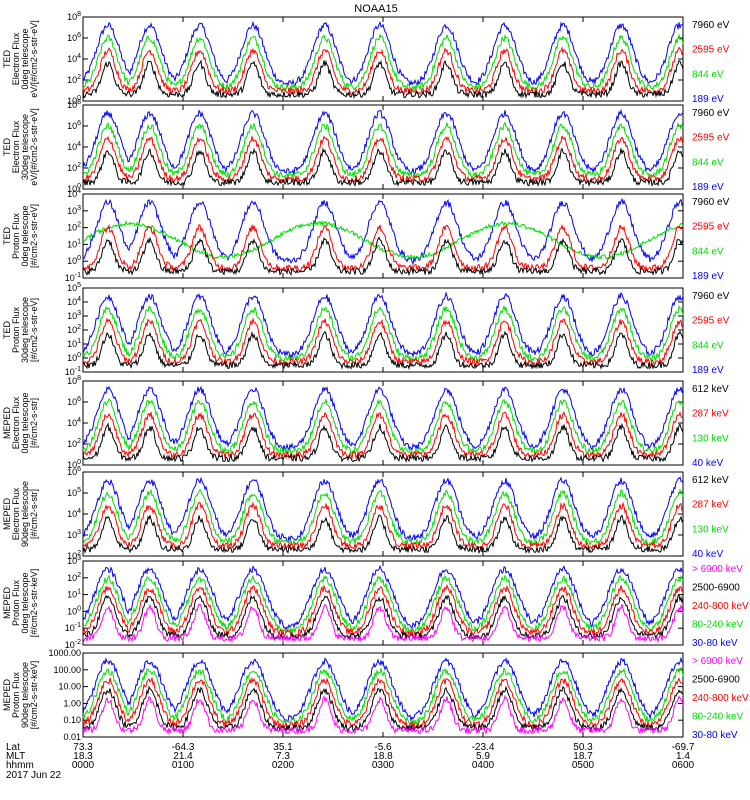  Describe the element at coordinates (13, 747) in the screenshot. I see `x-axis-row-label: Lat` at that location.